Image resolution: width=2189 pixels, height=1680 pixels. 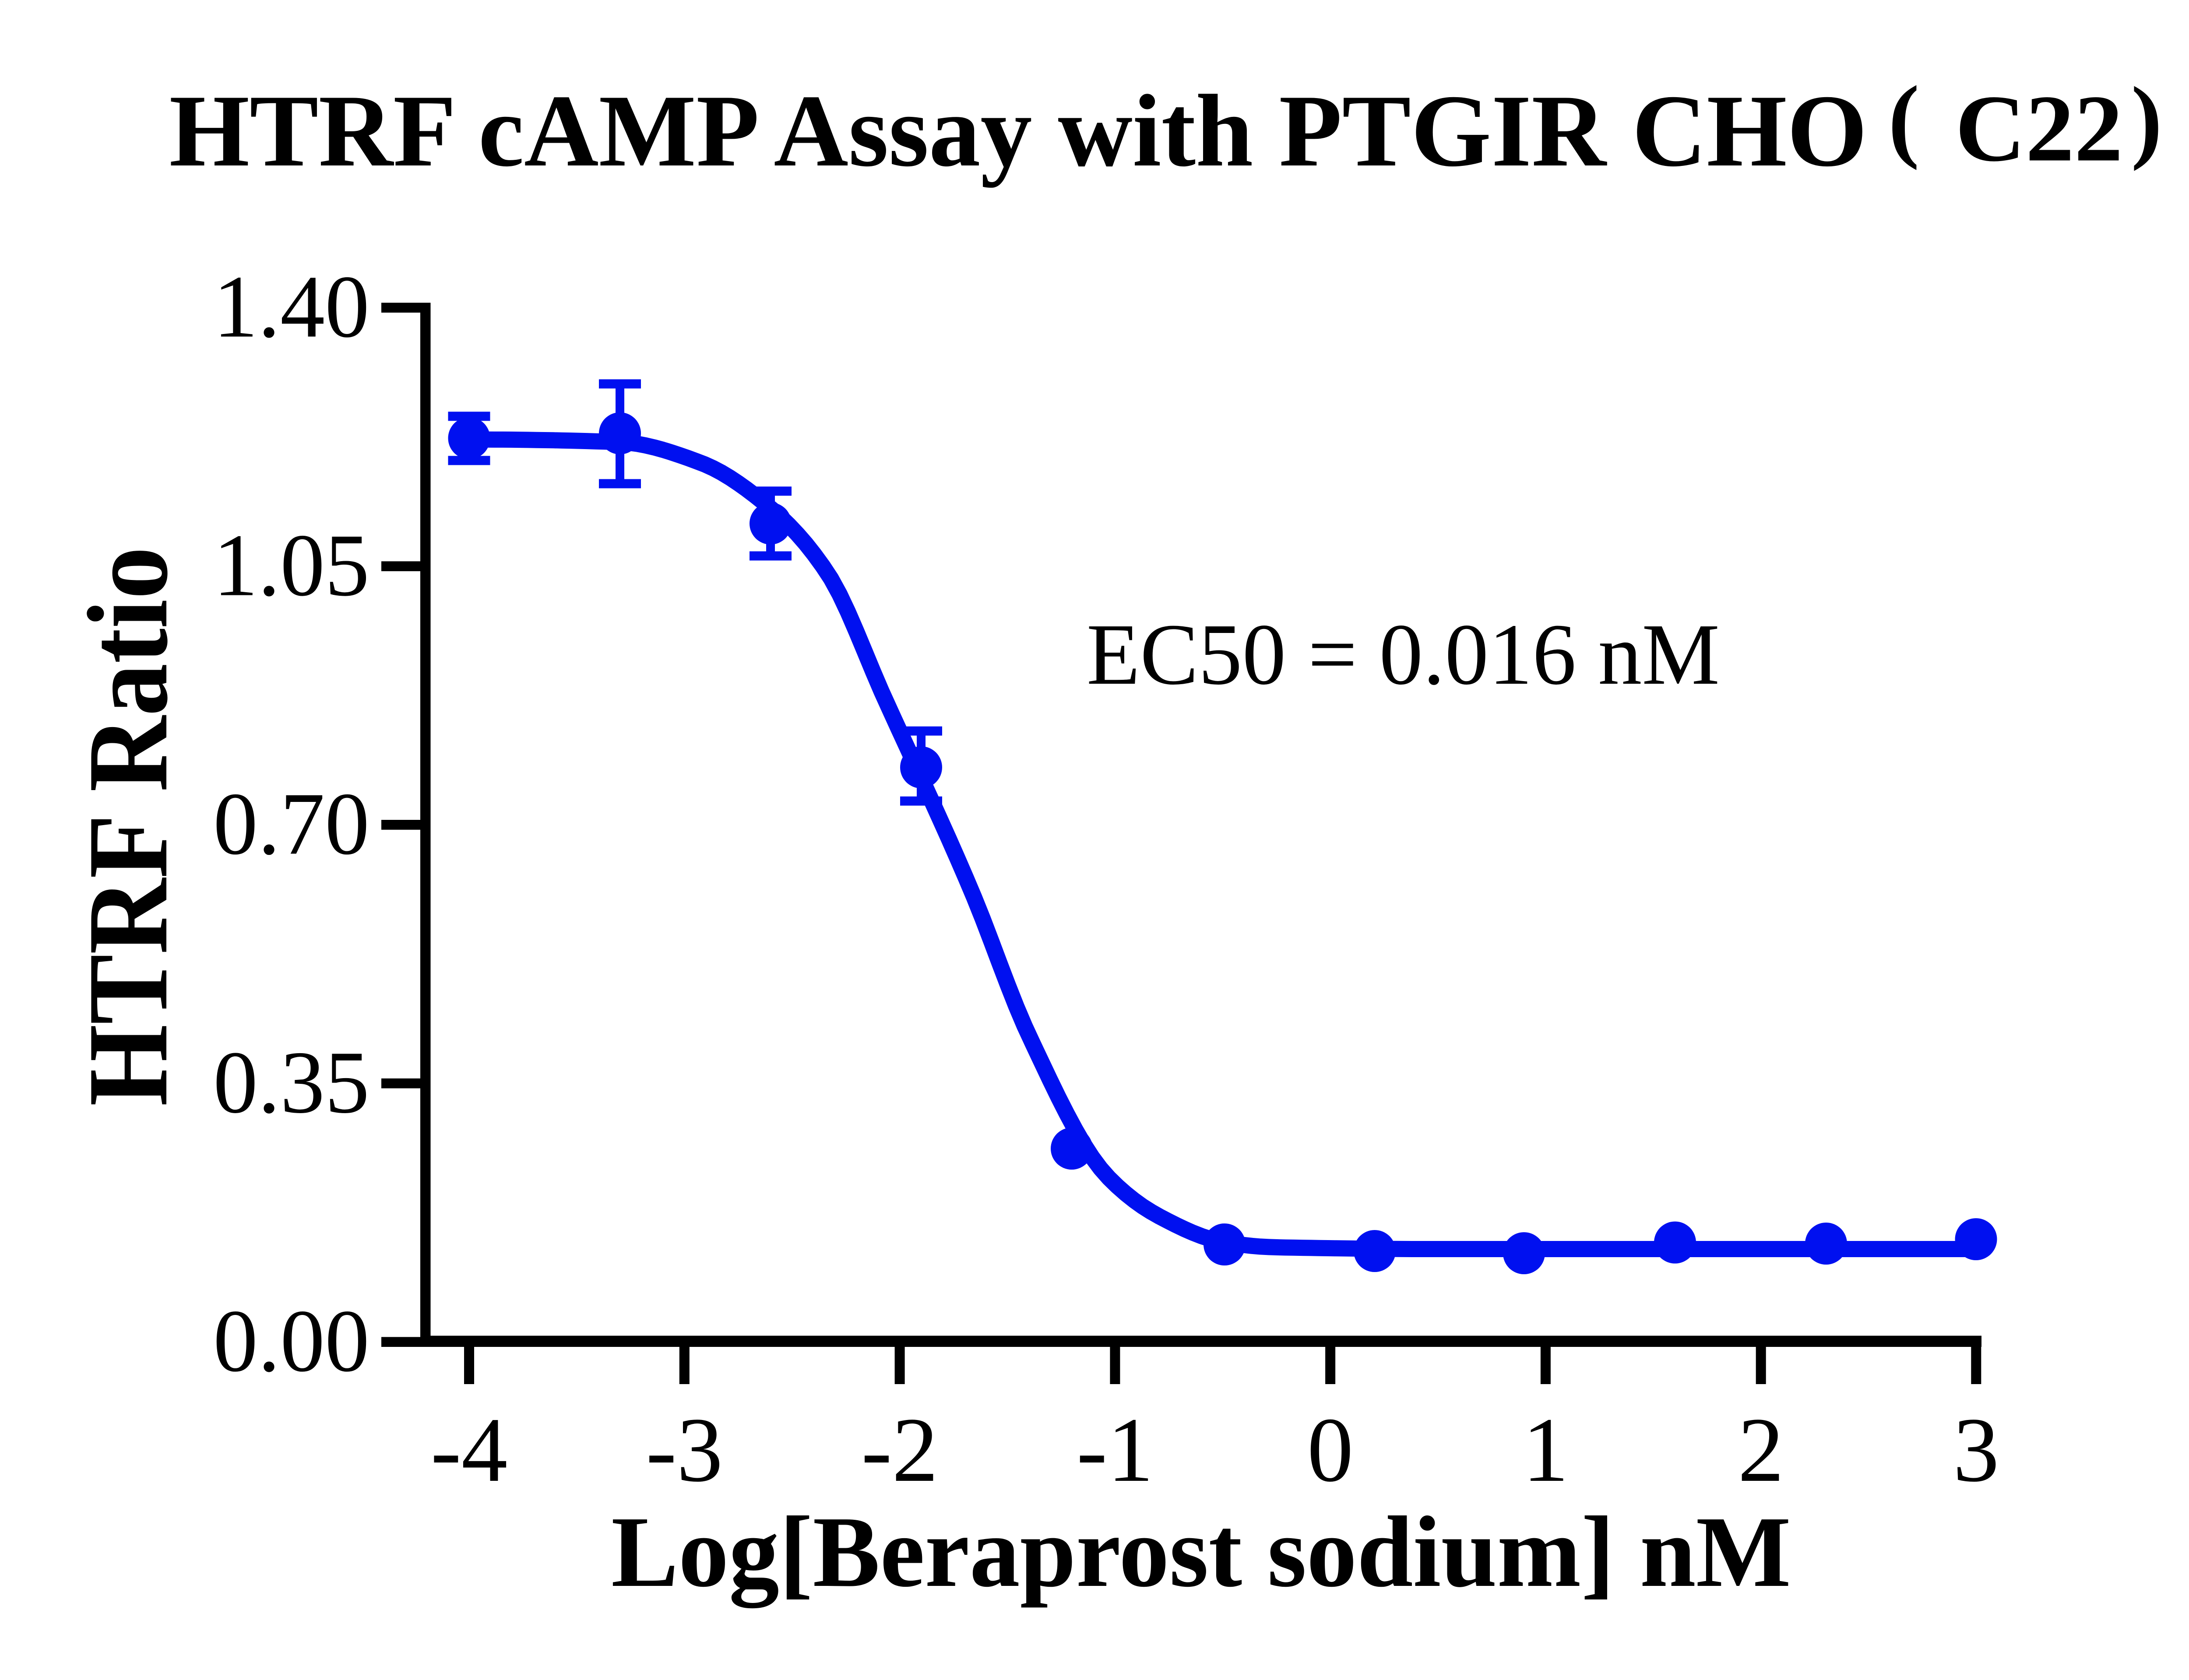 I want to click on svg-text: 2, so click(x=1761, y=1450).